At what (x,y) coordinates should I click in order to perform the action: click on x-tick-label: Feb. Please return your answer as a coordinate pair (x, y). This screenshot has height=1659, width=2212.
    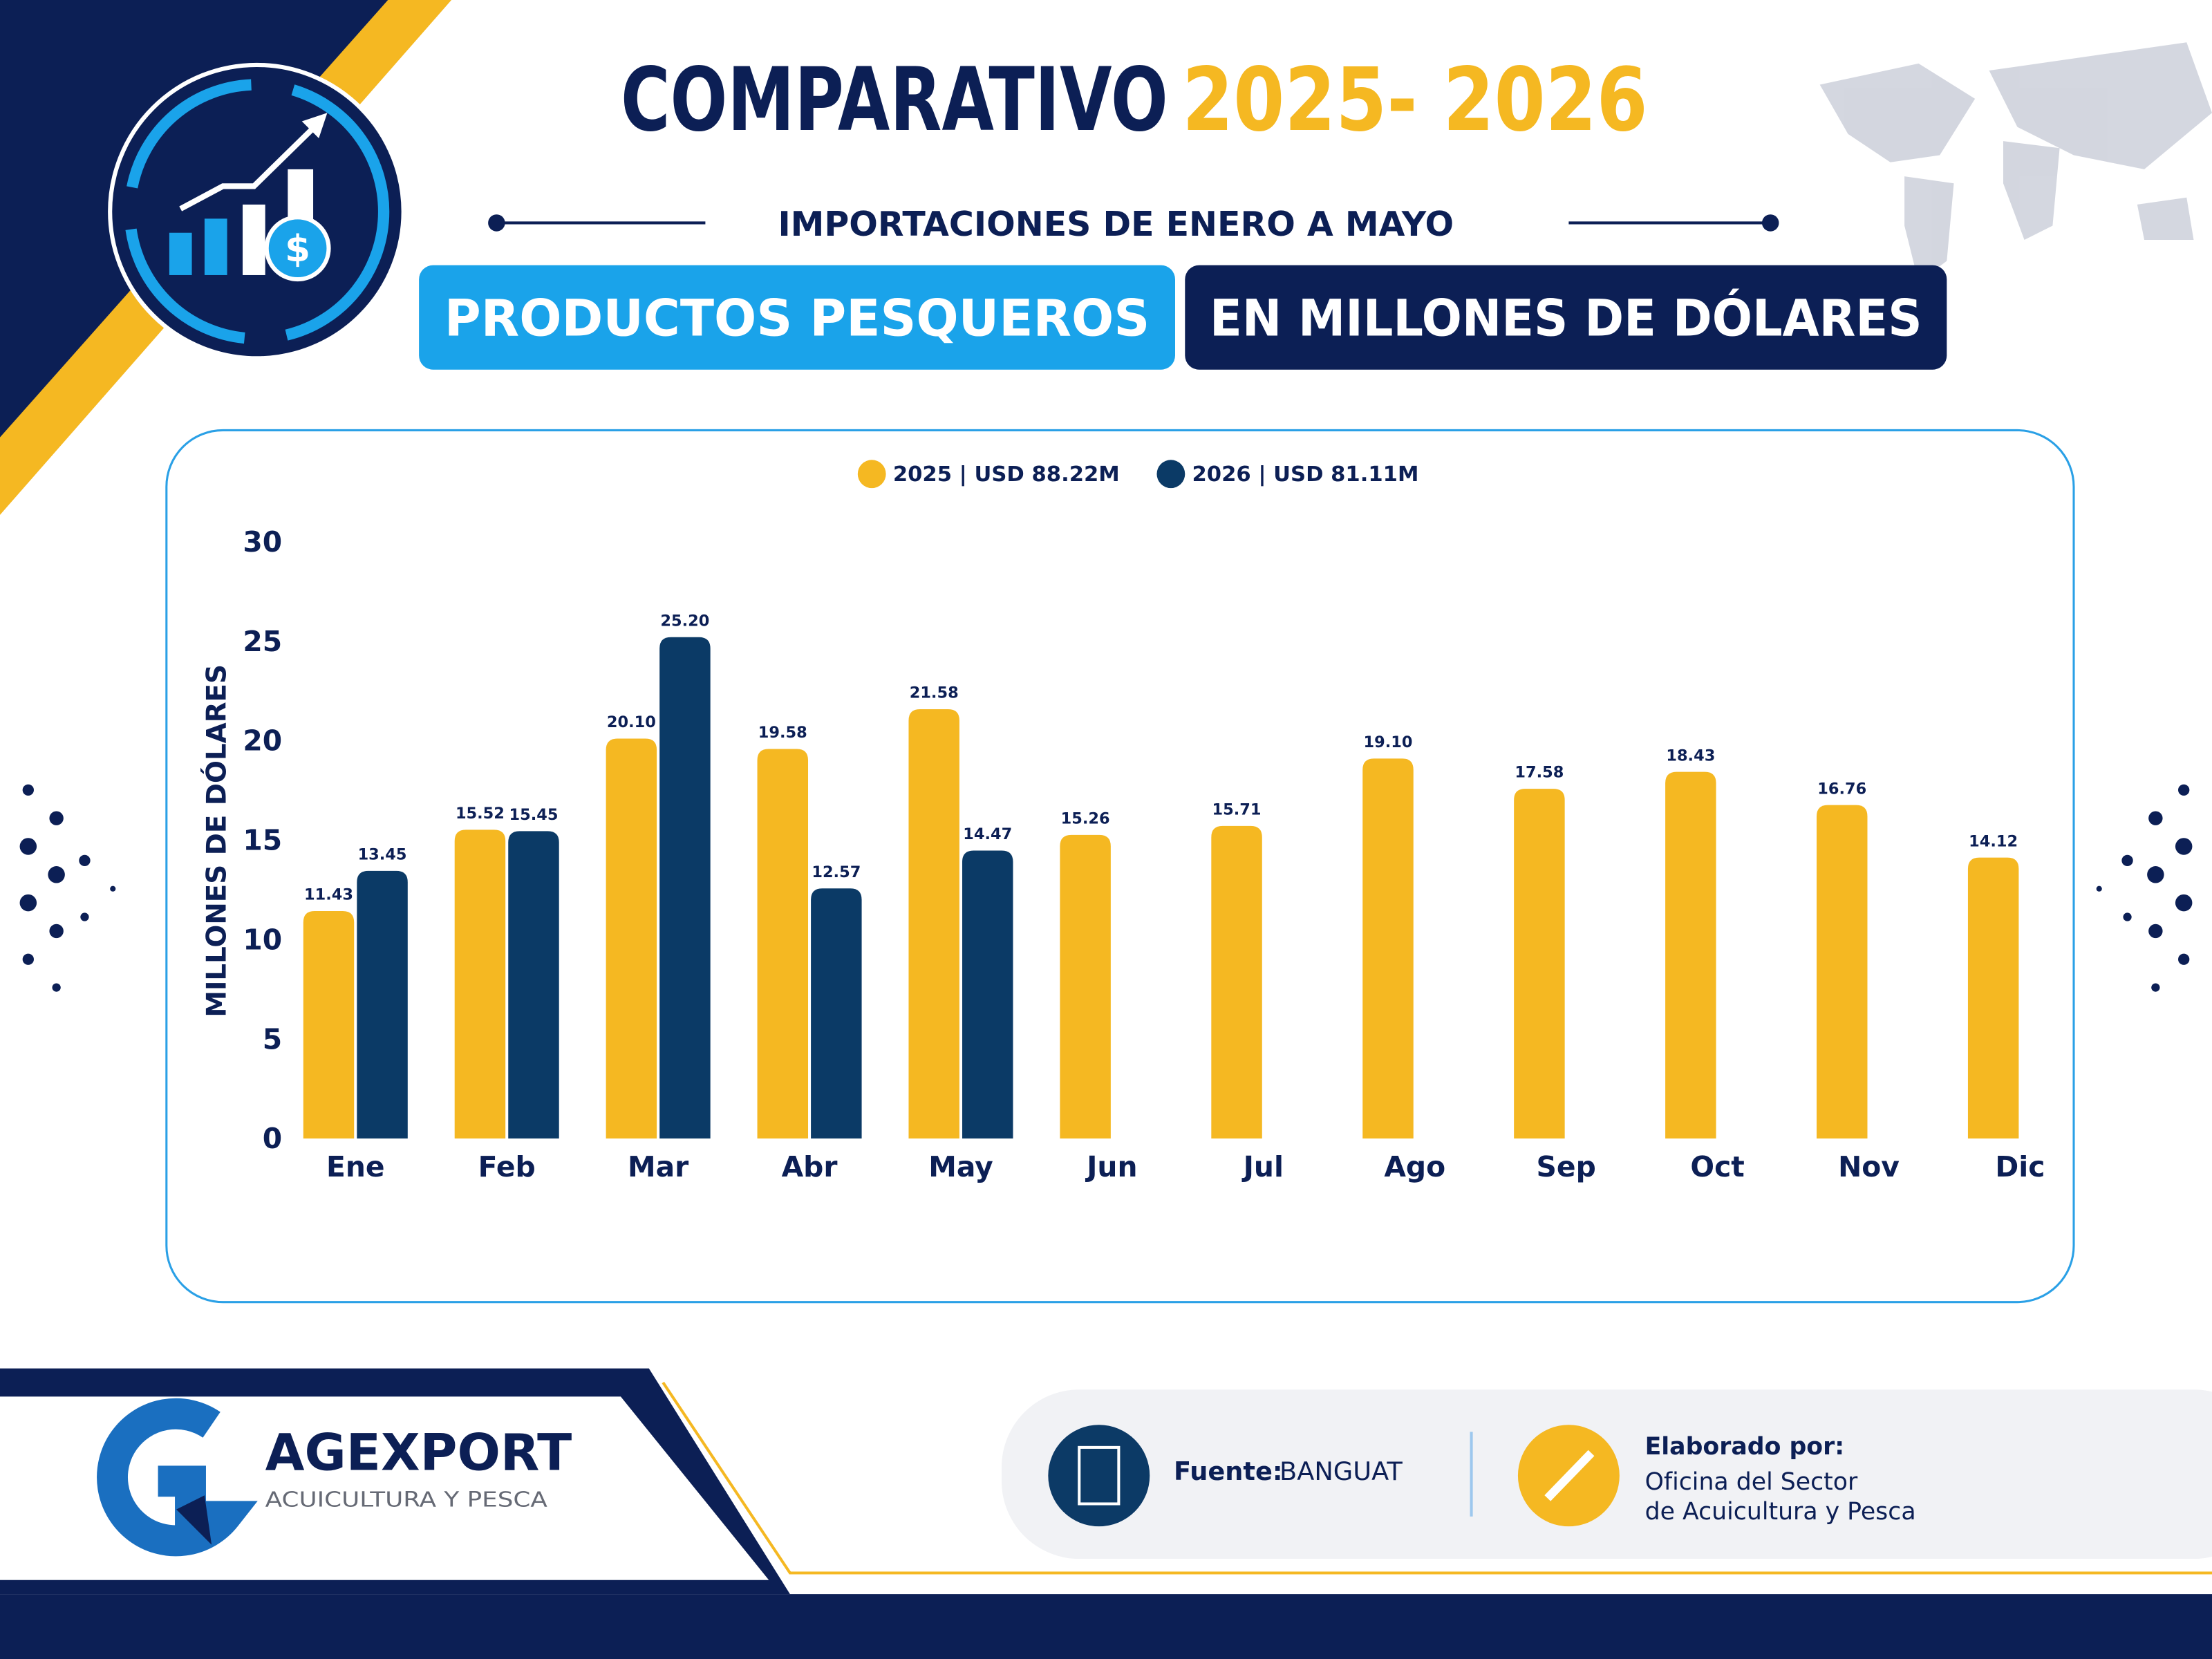
    Looking at the image, I should click on (507, 1166).